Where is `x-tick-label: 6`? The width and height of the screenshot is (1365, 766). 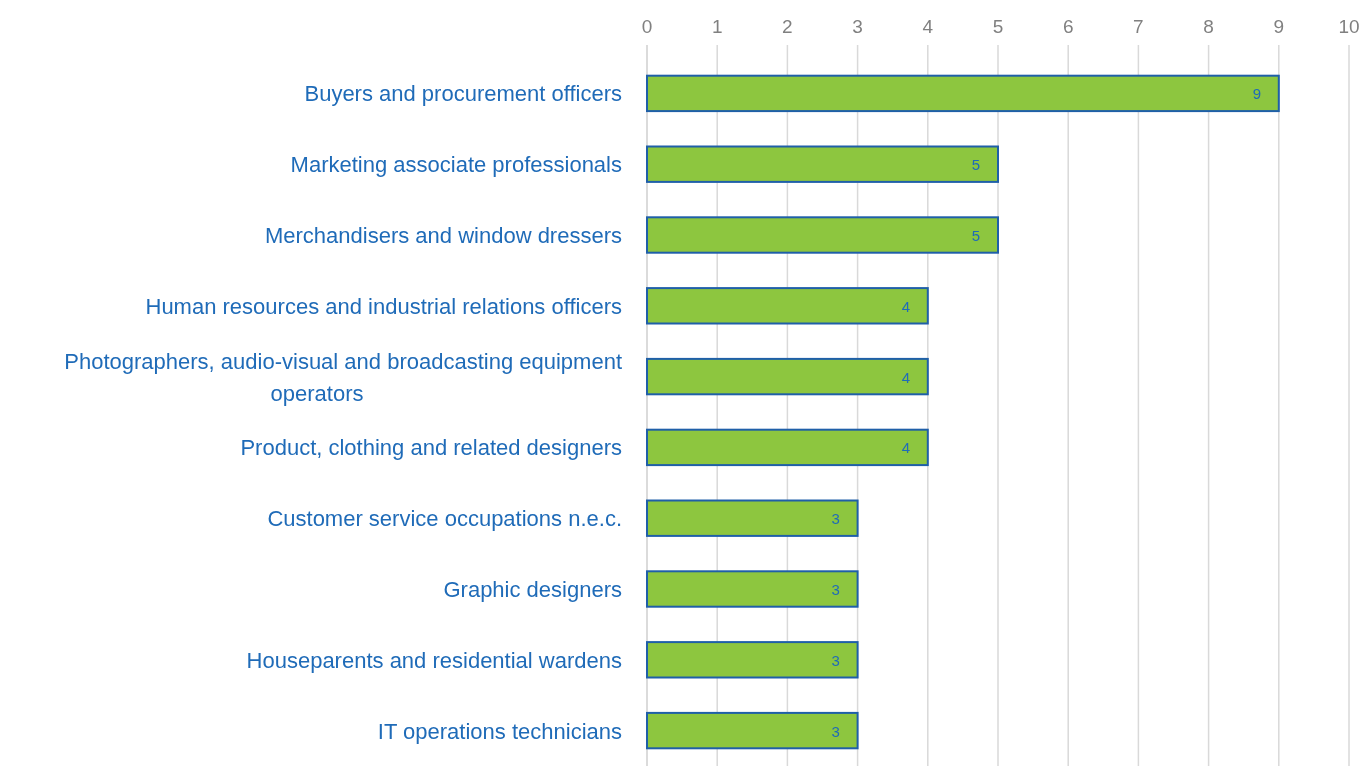
x-tick-label: 6 is located at coordinates (1068, 26).